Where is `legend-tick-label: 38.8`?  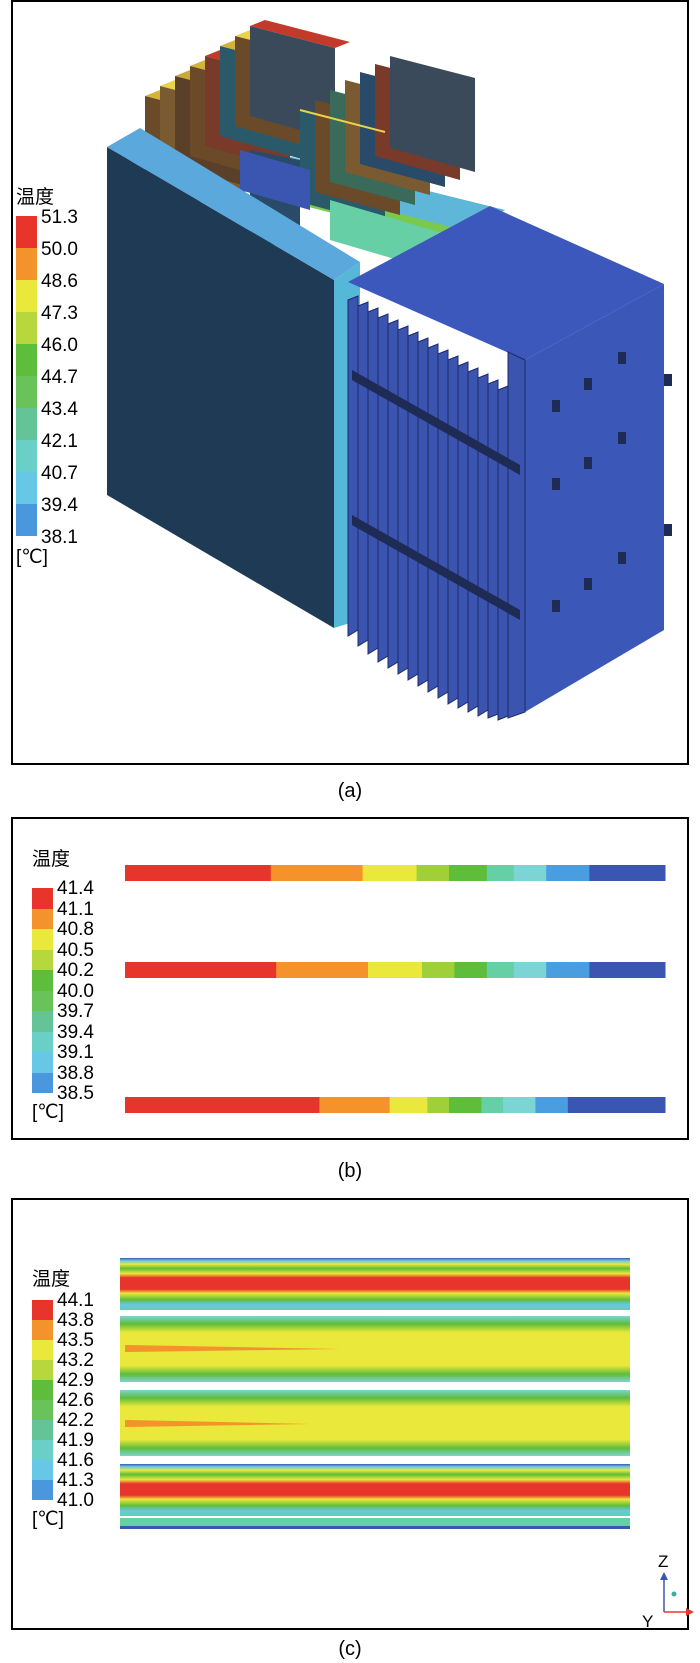 legend-tick-label: 38.8 is located at coordinates (75, 1073).